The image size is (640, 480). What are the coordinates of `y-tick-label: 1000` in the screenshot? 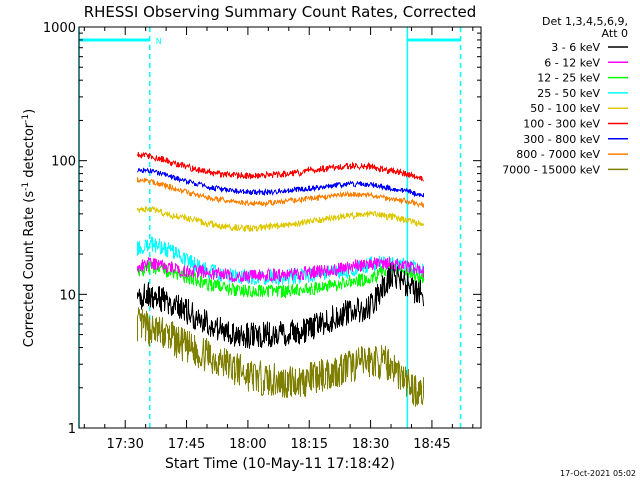 It's located at (59, 28).